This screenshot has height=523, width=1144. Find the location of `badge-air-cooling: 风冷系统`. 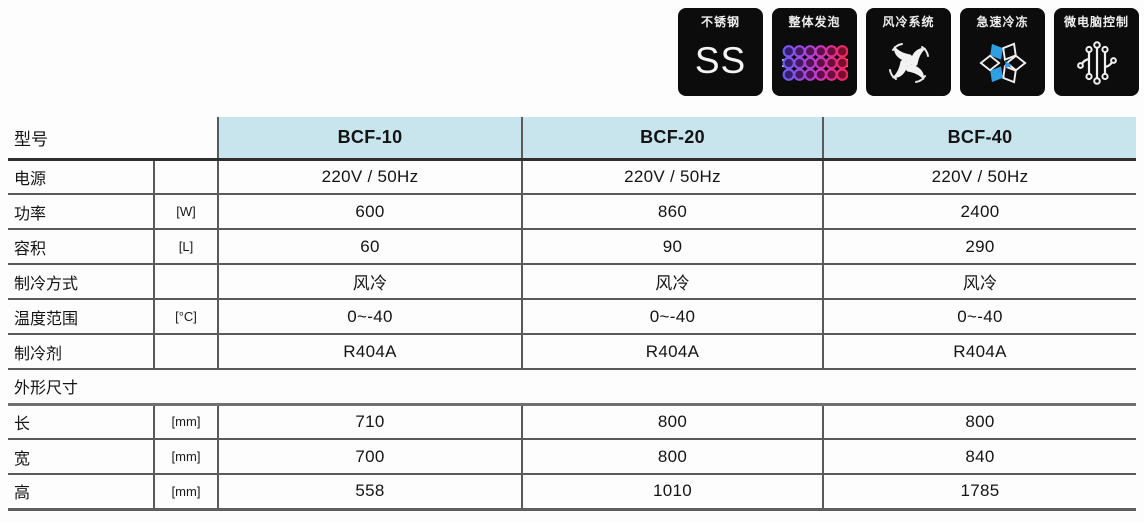

badge-air-cooling: 风冷系统 is located at coordinates (908, 52).